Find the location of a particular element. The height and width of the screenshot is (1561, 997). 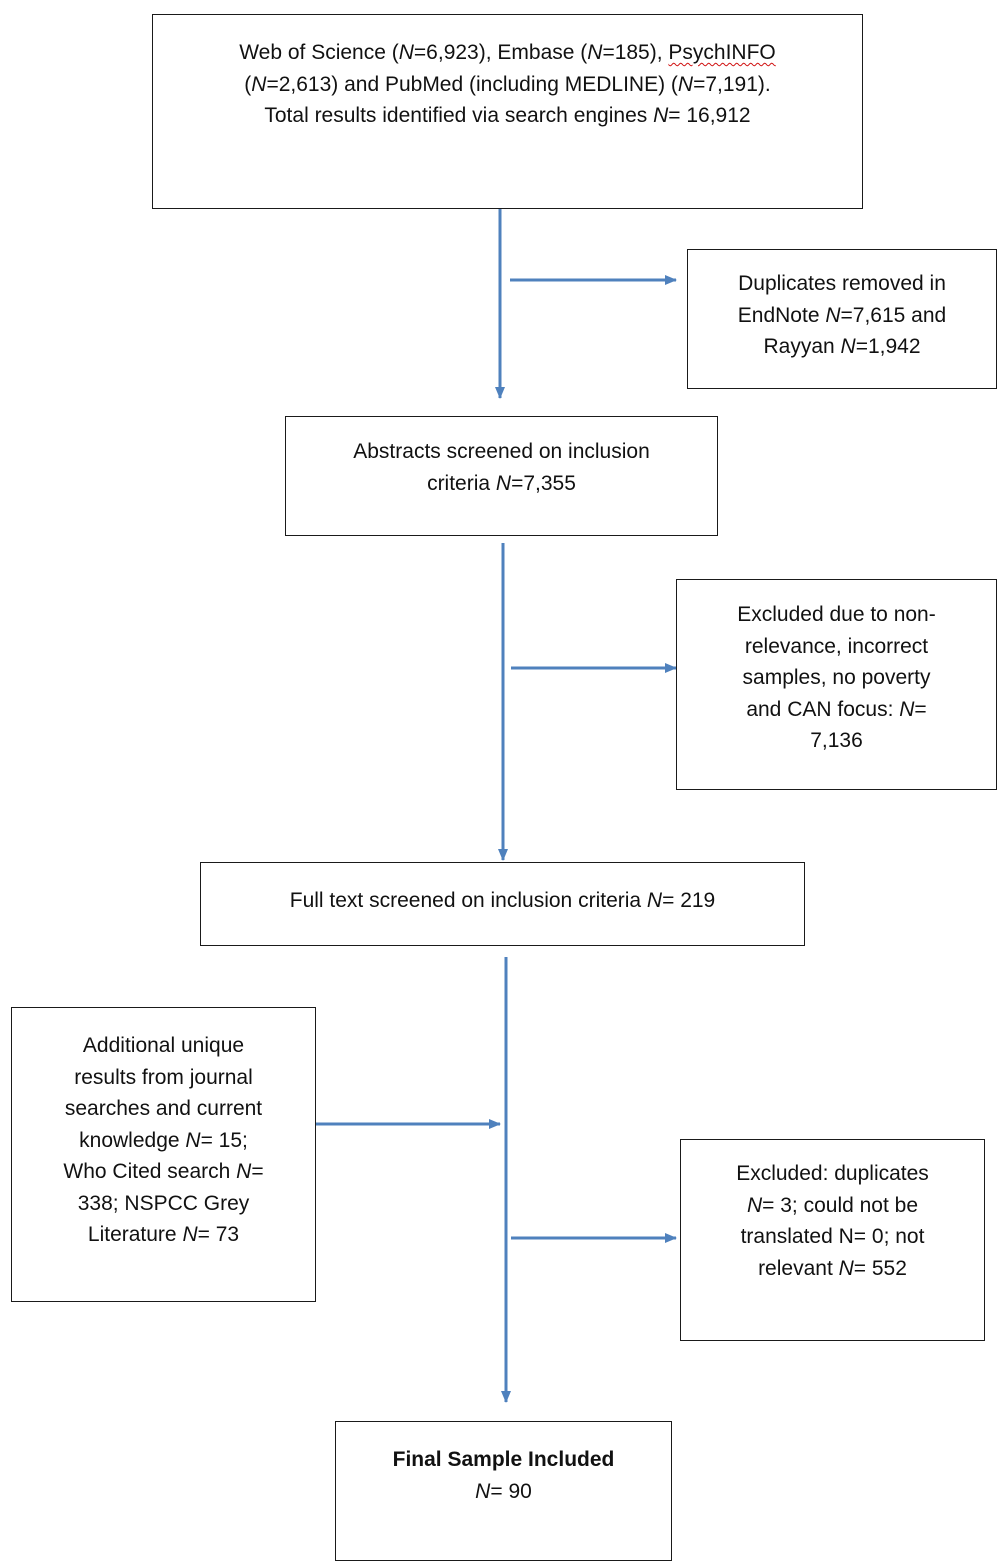

excluded2-line-2: N= 3; could not be is located at coordinates (832, 1205).